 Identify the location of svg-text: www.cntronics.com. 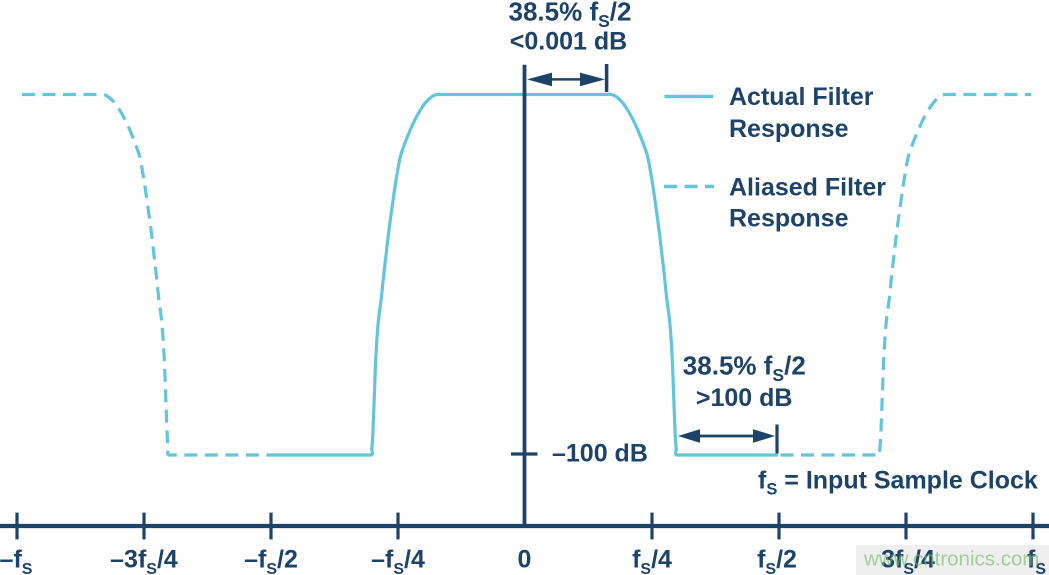
(951, 559).